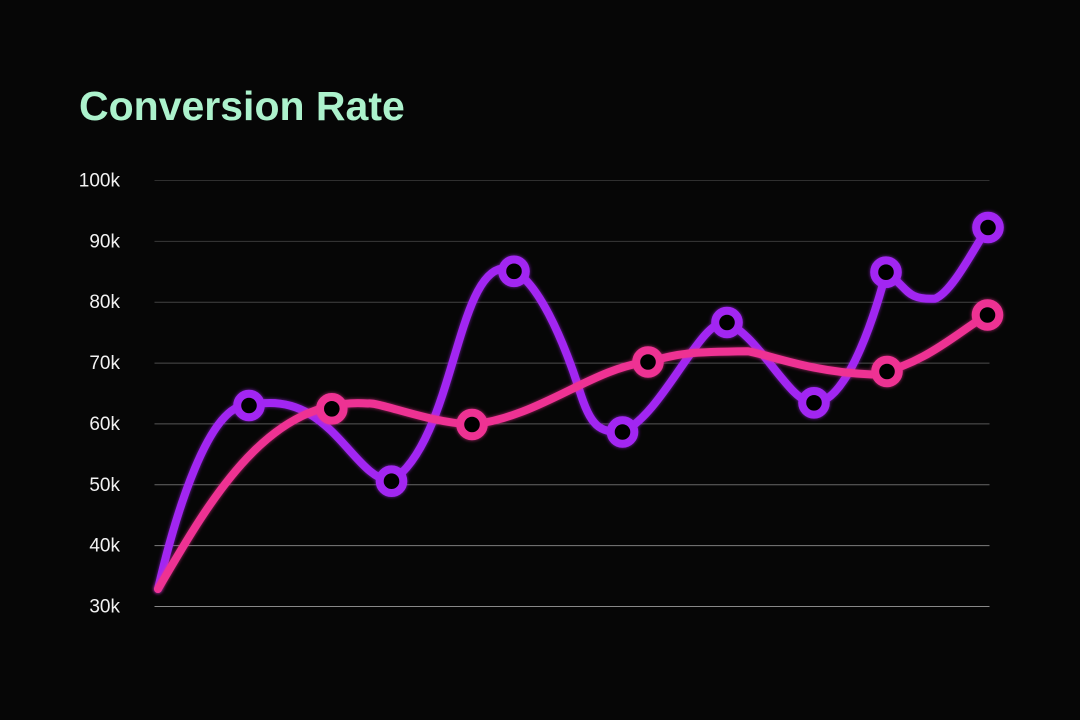 Image resolution: width=1080 pixels, height=720 pixels. I want to click on svg-text: 30k, so click(104, 607).